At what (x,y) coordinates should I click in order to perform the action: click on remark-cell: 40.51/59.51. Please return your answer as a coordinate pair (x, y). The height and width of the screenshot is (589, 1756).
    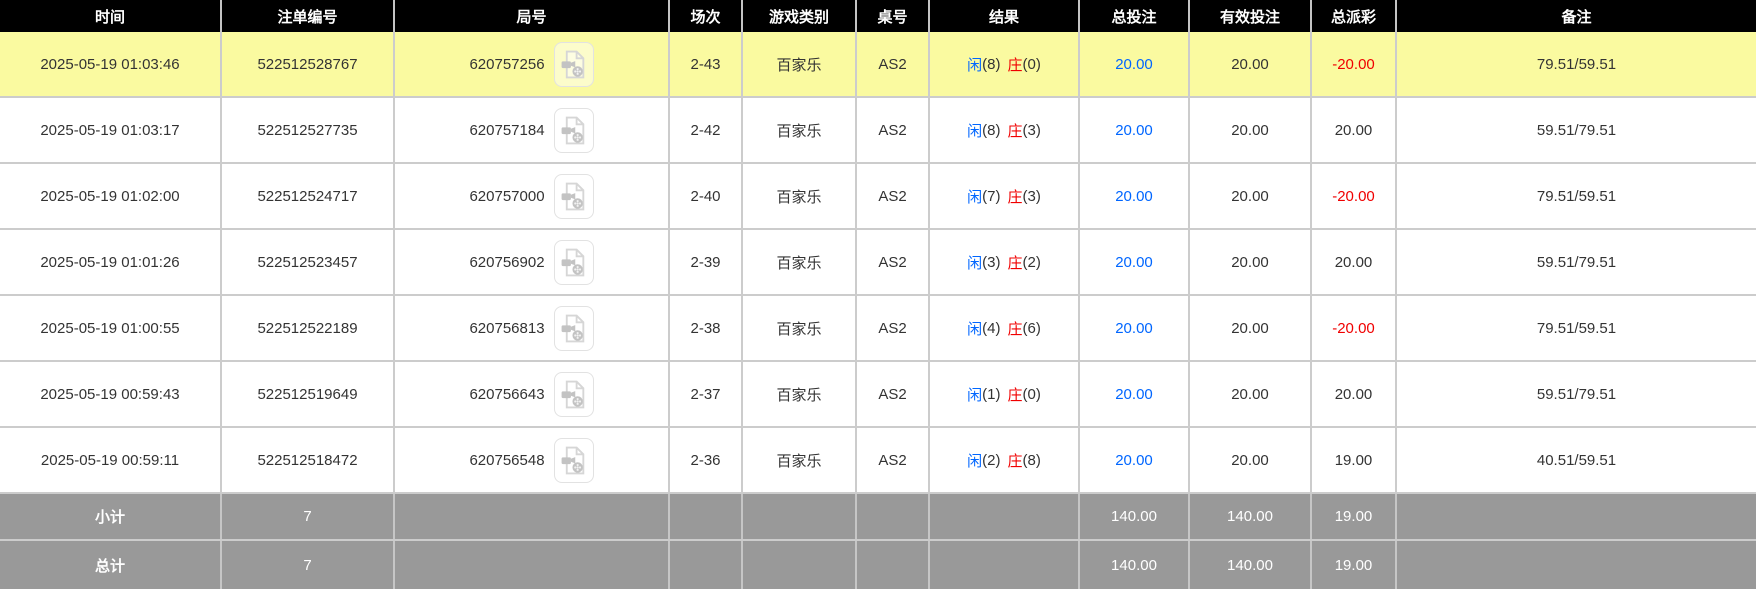
    Looking at the image, I should click on (1576, 460).